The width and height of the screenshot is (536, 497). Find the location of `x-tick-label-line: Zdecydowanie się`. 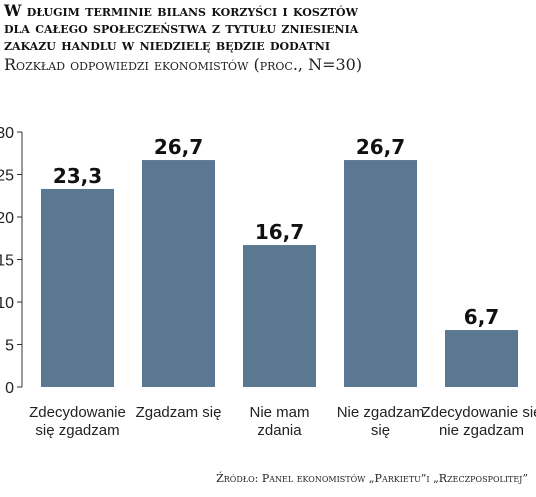

x-tick-label-line: Zdecydowanie się is located at coordinates (478, 412).